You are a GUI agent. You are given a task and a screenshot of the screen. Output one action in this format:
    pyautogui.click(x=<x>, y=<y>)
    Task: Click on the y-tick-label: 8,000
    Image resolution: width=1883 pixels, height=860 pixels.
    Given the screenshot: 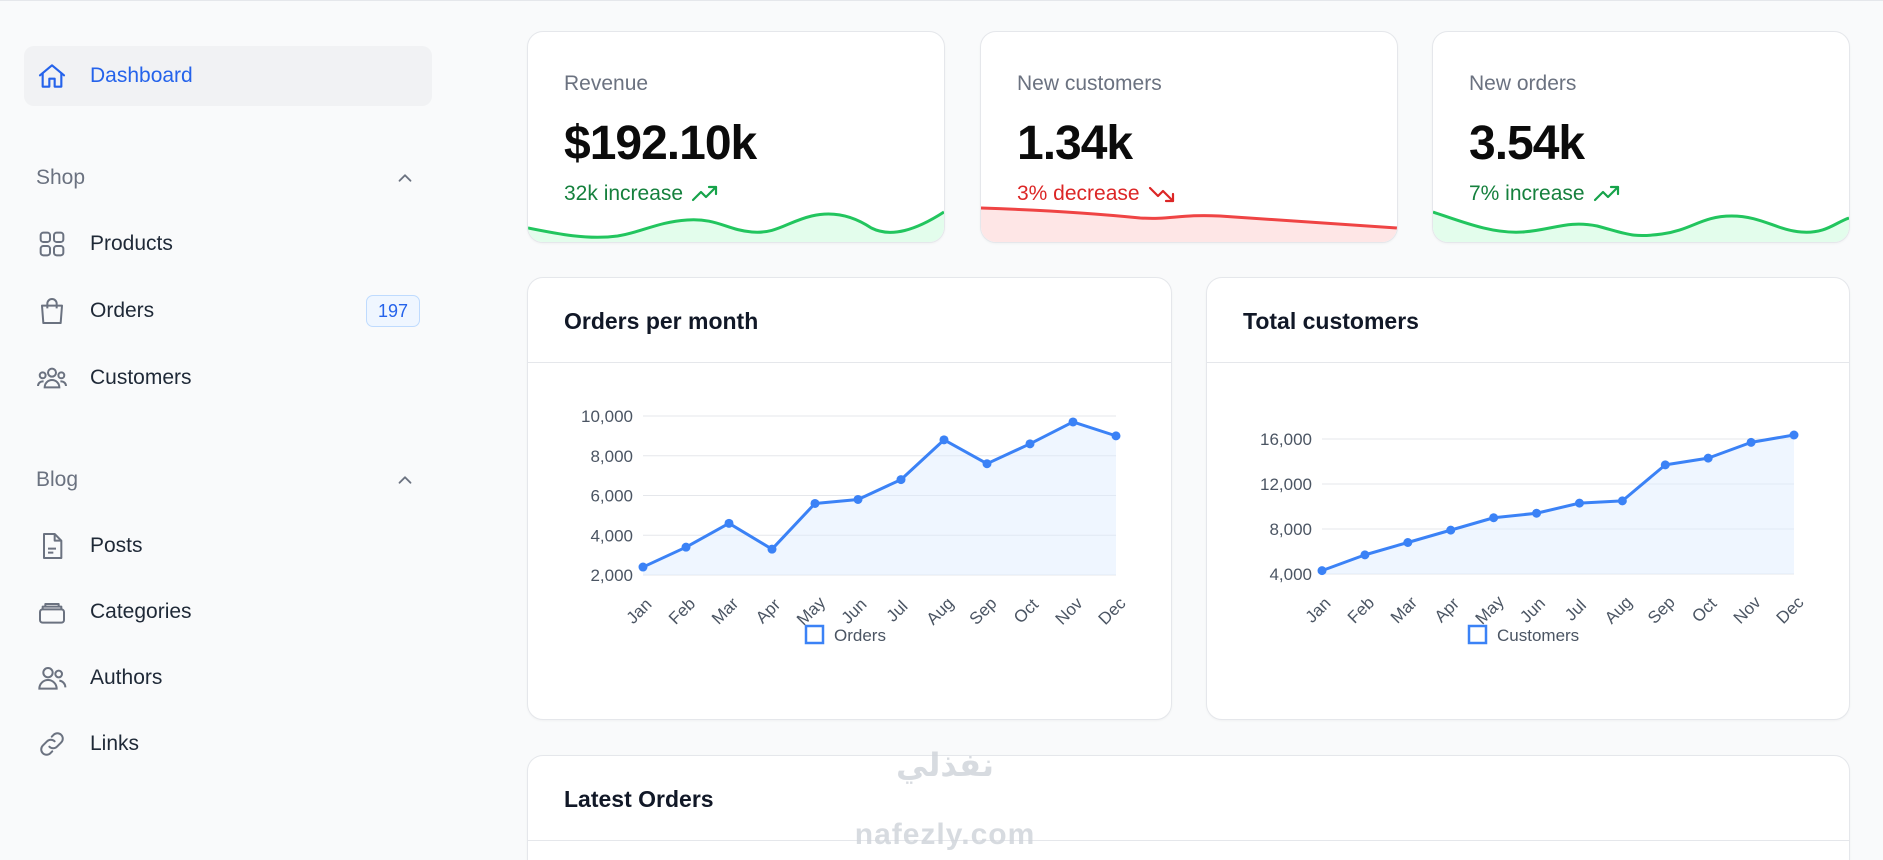 What is the action you would take?
    pyautogui.click(x=611, y=456)
    